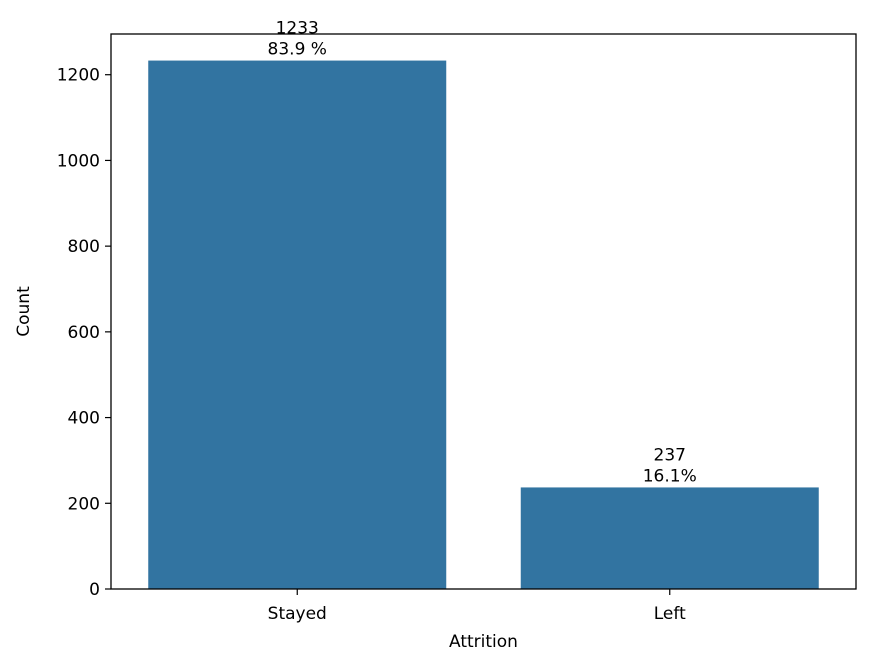 This screenshot has width=870, height=672. What do you see at coordinates (84, 419) in the screenshot?
I see `y-tick-label-400: 400` at bounding box center [84, 419].